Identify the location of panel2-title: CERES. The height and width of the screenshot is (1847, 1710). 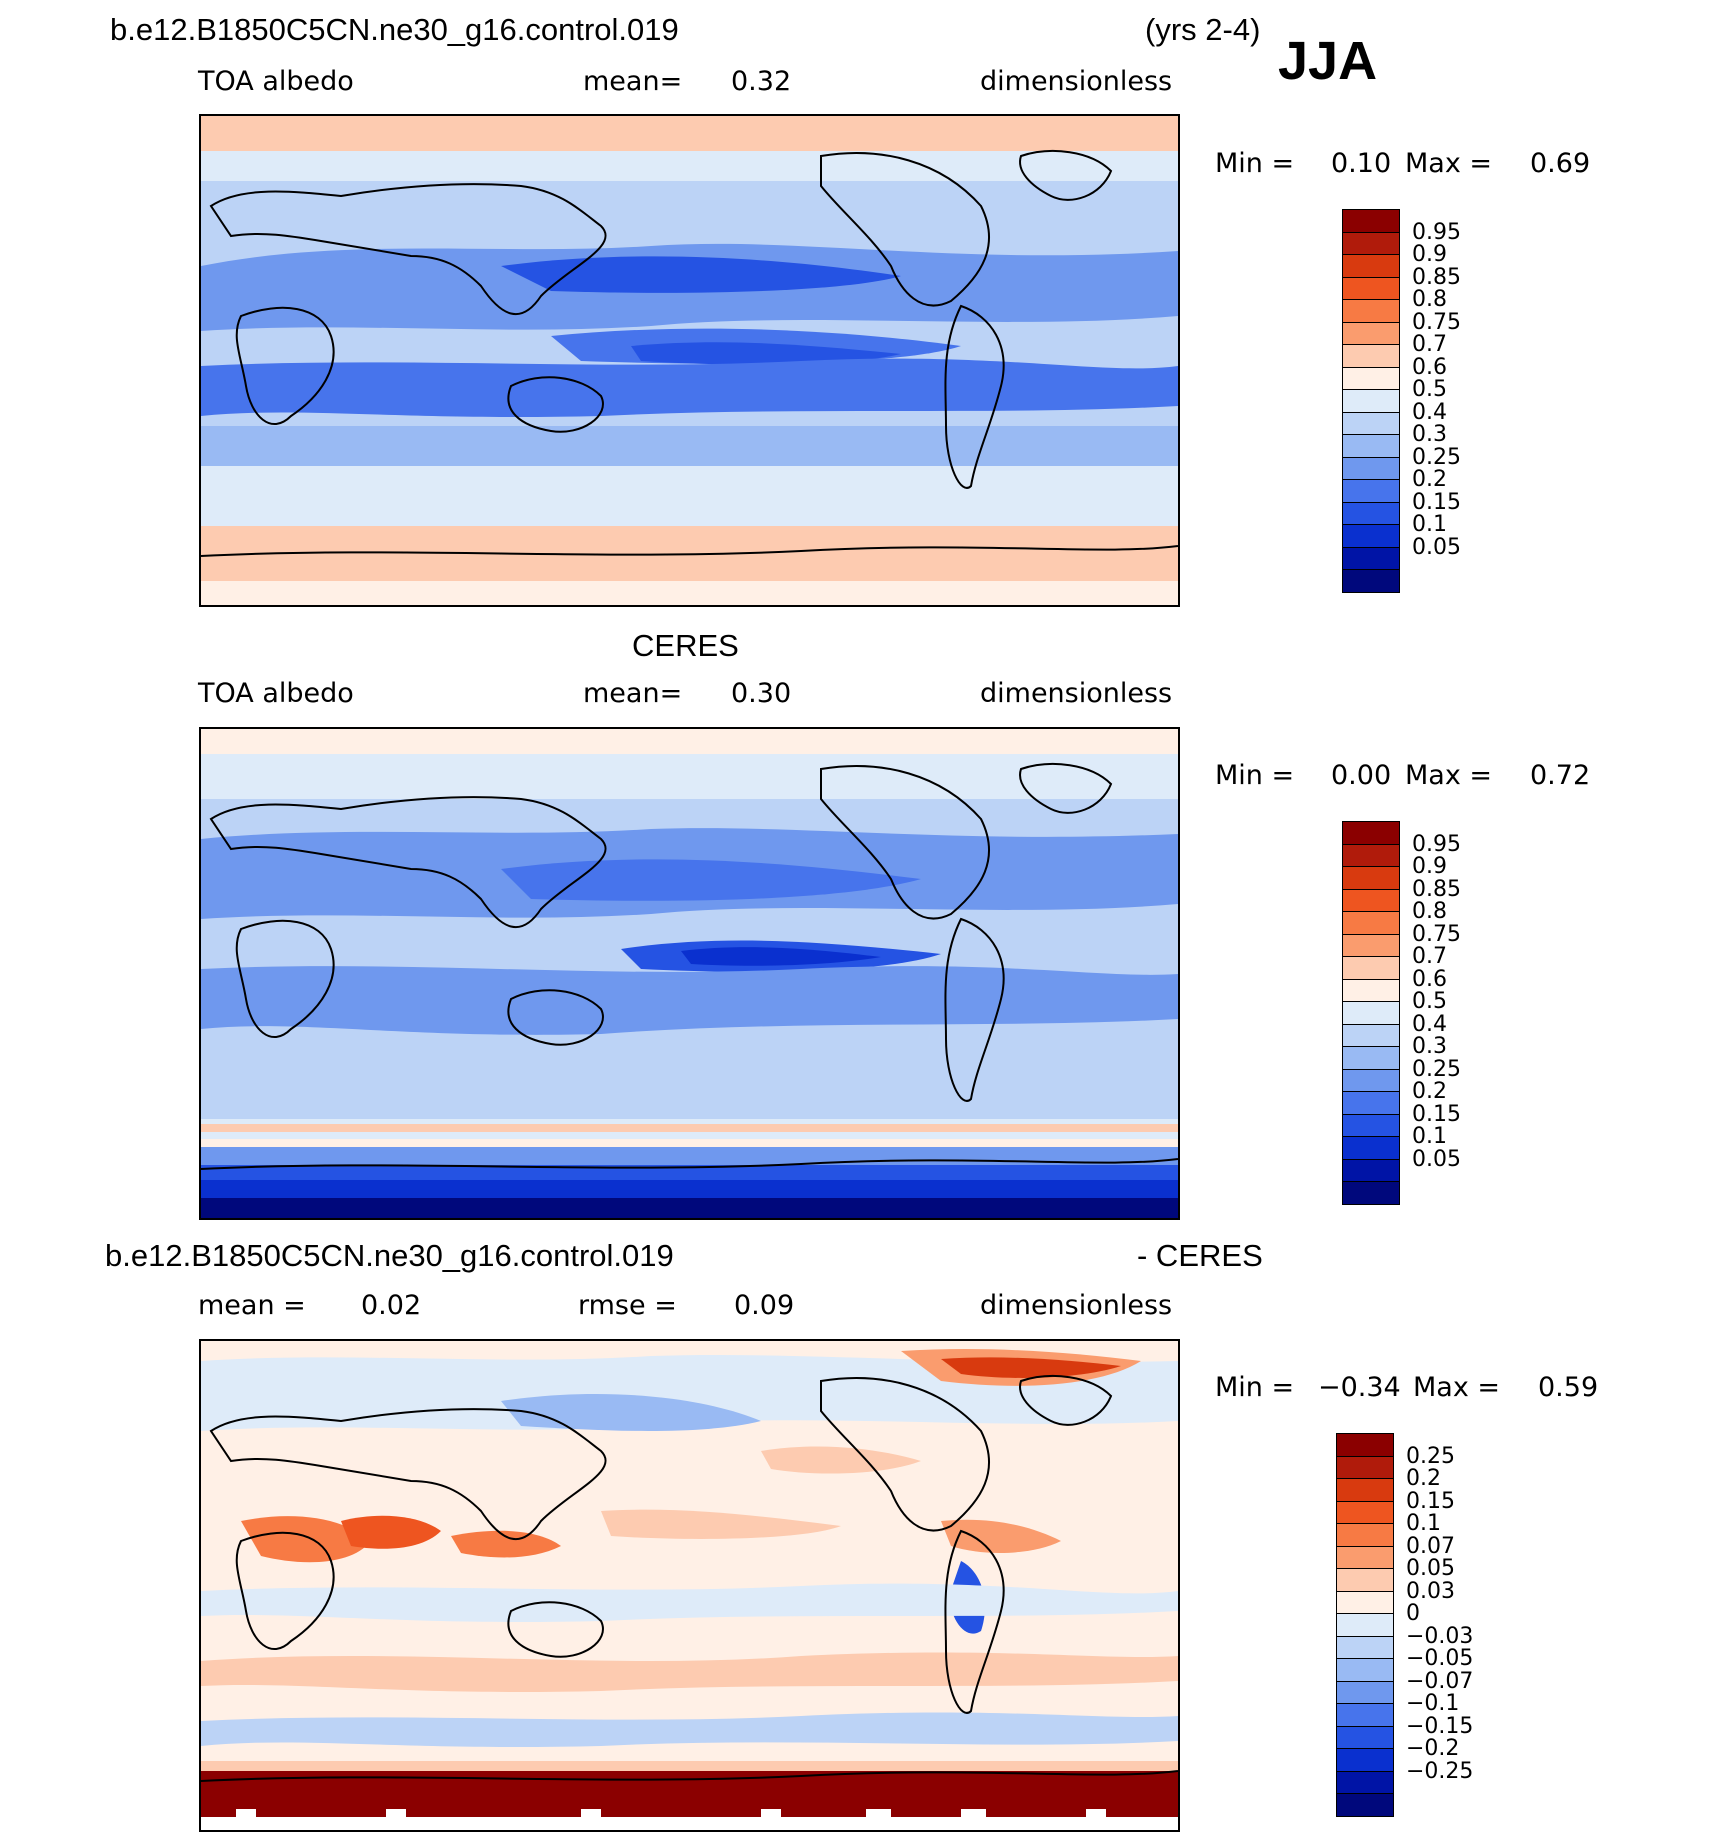
(685, 645).